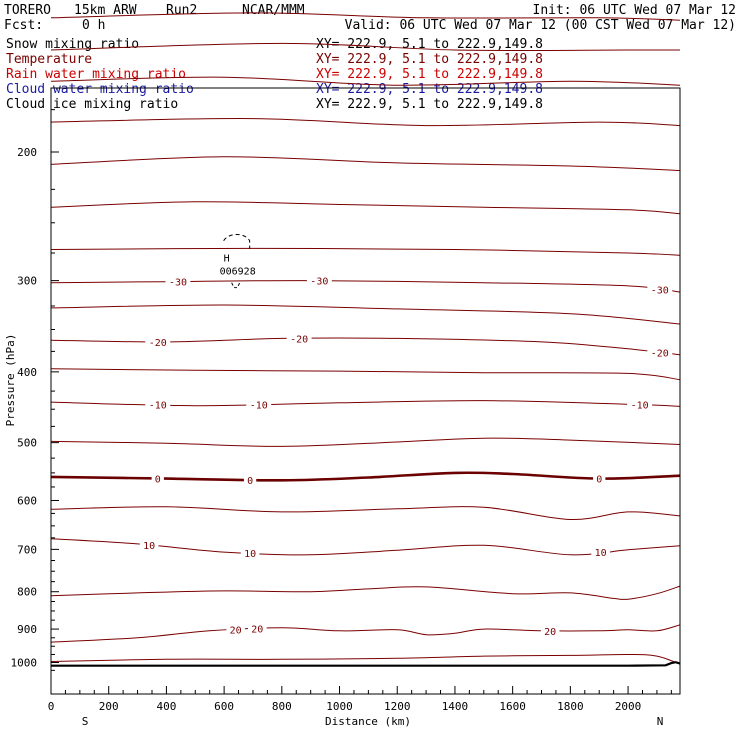 The height and width of the screenshot is (740, 740). What do you see at coordinates (51, 706) in the screenshot?
I see `x-tick-label: 0` at bounding box center [51, 706].